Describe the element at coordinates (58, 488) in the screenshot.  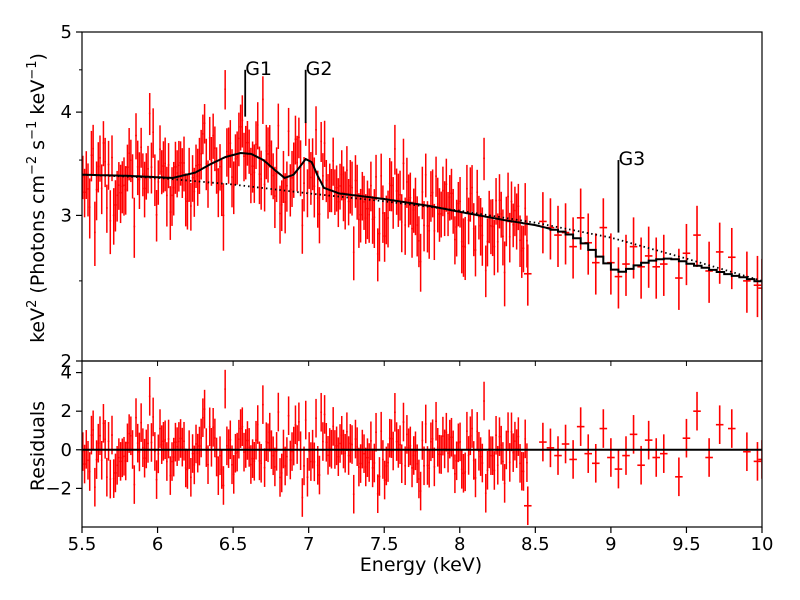
I see `y-tick-label: −2` at that location.